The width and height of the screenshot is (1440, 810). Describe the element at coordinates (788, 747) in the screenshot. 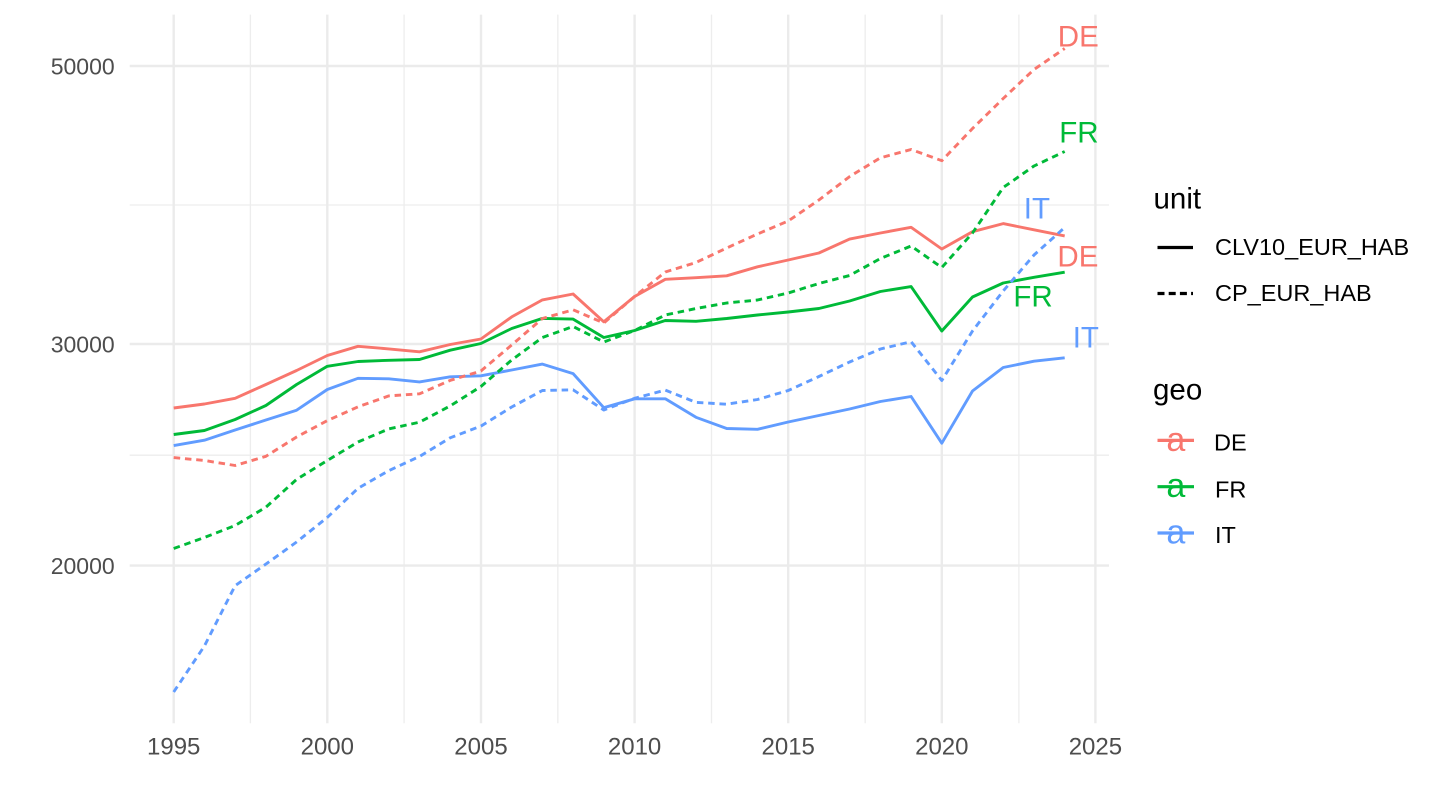

I see `svg-text: 2015` at that location.